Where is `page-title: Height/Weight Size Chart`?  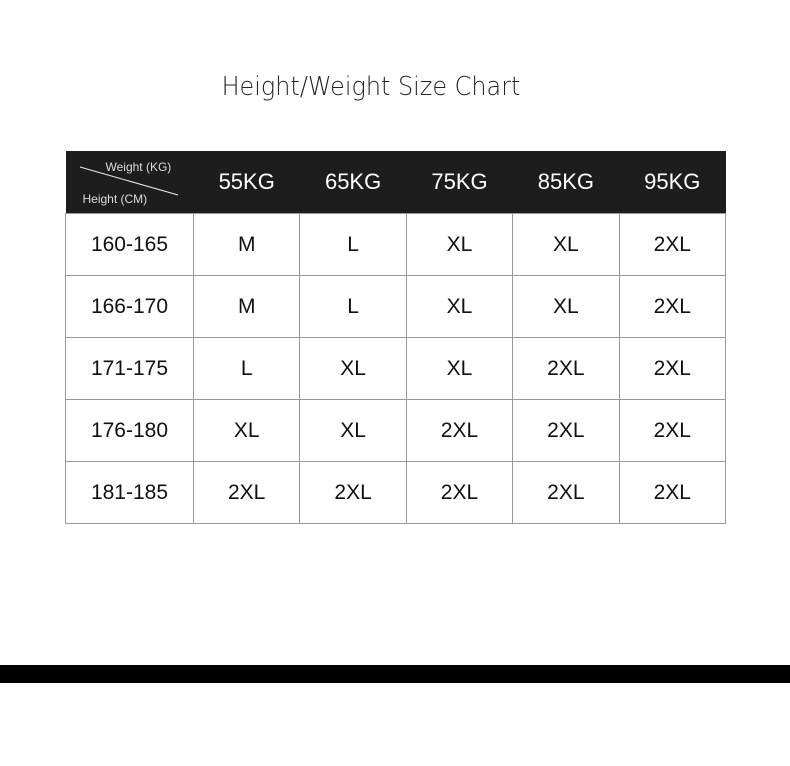
page-title: Height/Weight Size Chart is located at coordinates (371, 87).